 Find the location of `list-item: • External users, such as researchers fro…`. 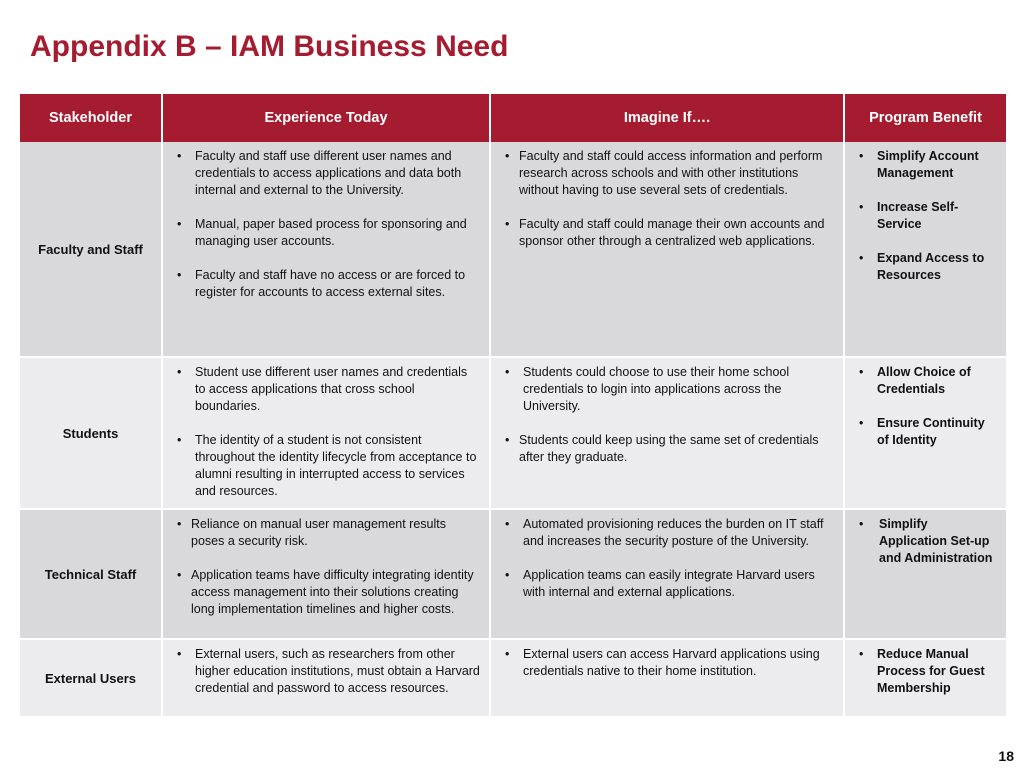

list-item: • External users, such as researchers fro… is located at coordinates (326, 671).